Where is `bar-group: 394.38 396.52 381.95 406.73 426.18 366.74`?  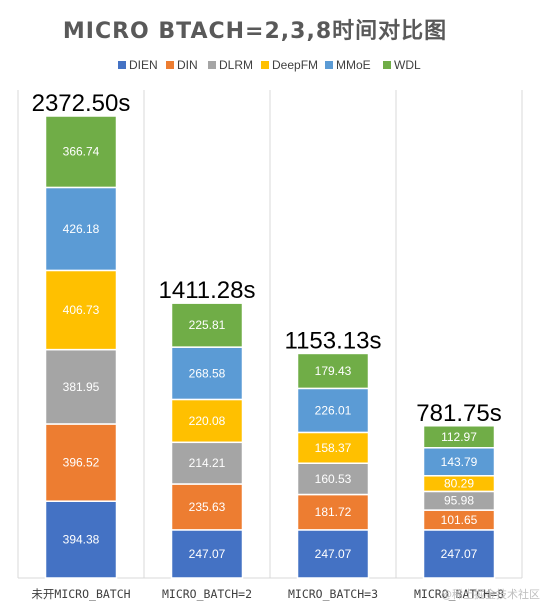 bar-group: 394.38 396.52 381.95 406.73 426.18 366.74 is located at coordinates (81, 347).